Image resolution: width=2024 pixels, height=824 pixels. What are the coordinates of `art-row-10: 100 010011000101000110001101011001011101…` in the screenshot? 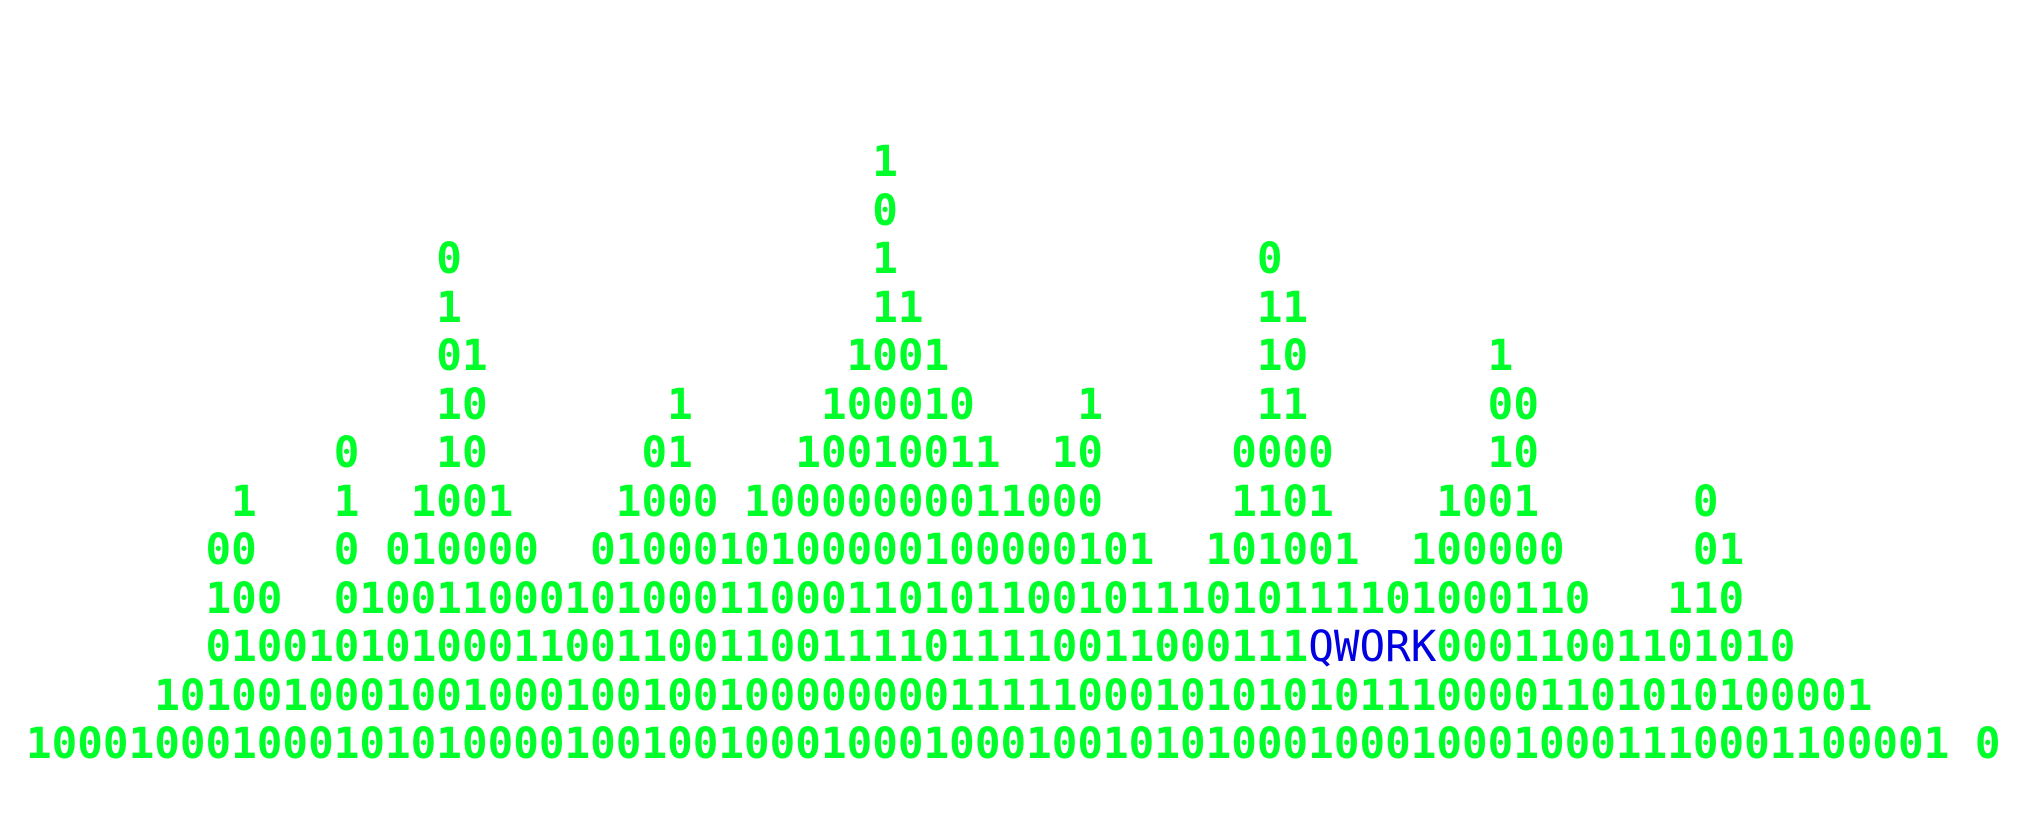 It's located at (885, 598).